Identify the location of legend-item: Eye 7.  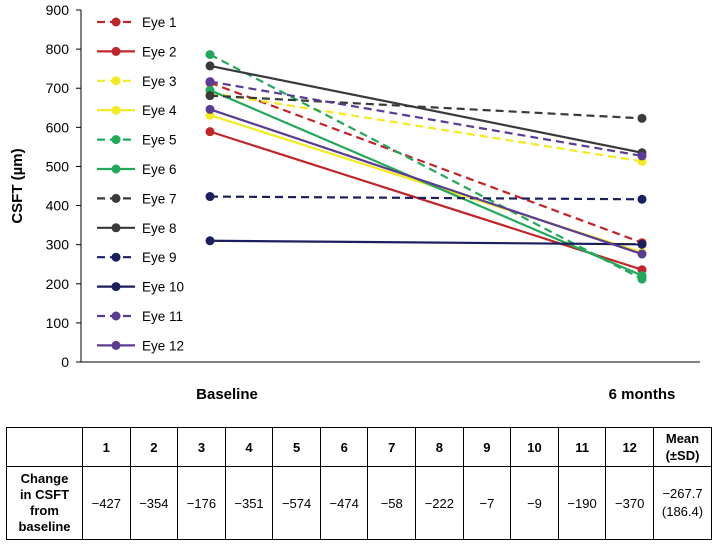
(137, 198).